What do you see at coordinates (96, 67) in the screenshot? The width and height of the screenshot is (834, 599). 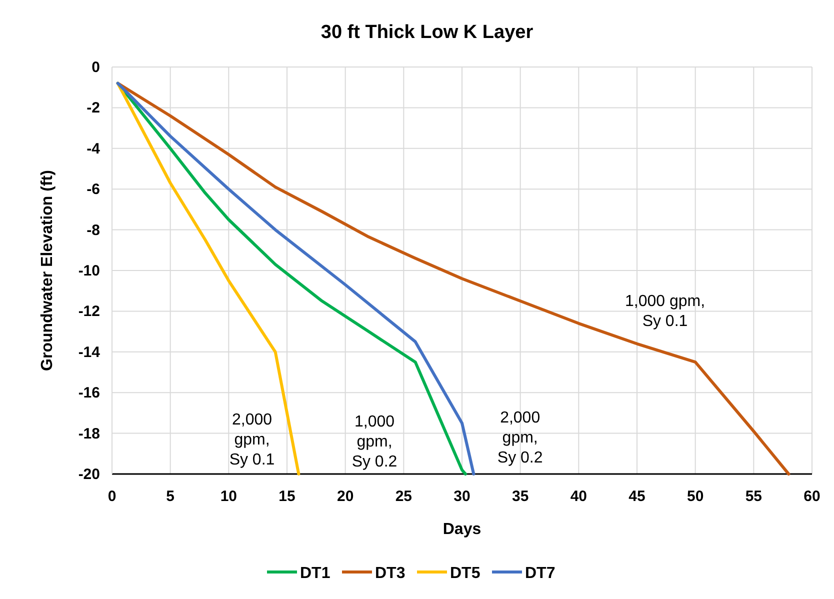 I see `y-tick-label: 0` at bounding box center [96, 67].